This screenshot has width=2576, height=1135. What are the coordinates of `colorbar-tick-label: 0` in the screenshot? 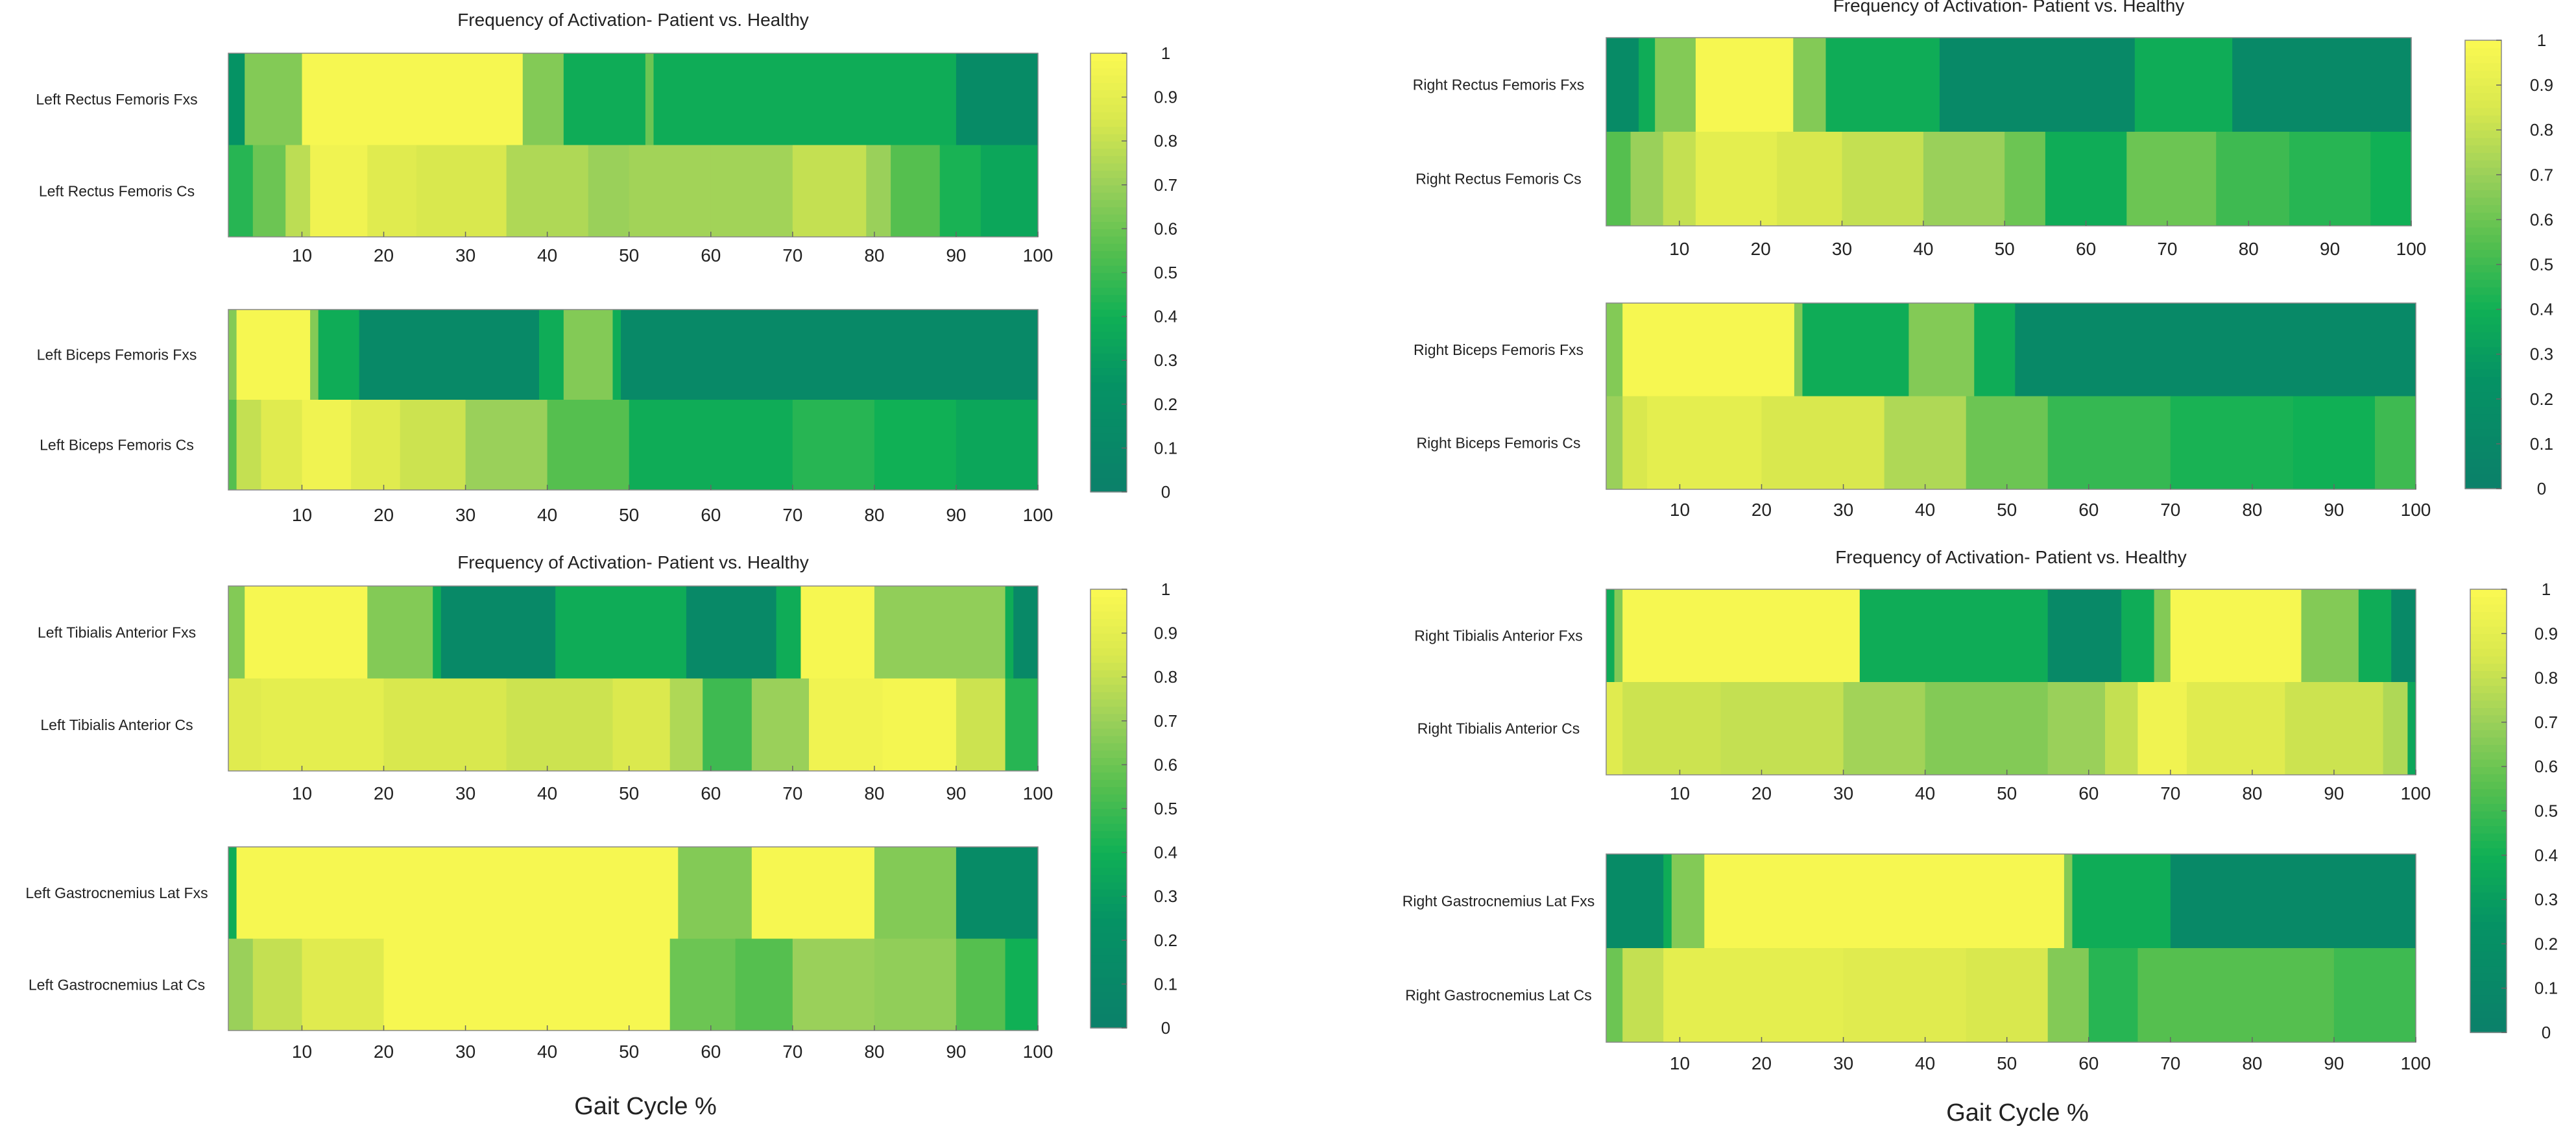 It's located at (1165, 1028).